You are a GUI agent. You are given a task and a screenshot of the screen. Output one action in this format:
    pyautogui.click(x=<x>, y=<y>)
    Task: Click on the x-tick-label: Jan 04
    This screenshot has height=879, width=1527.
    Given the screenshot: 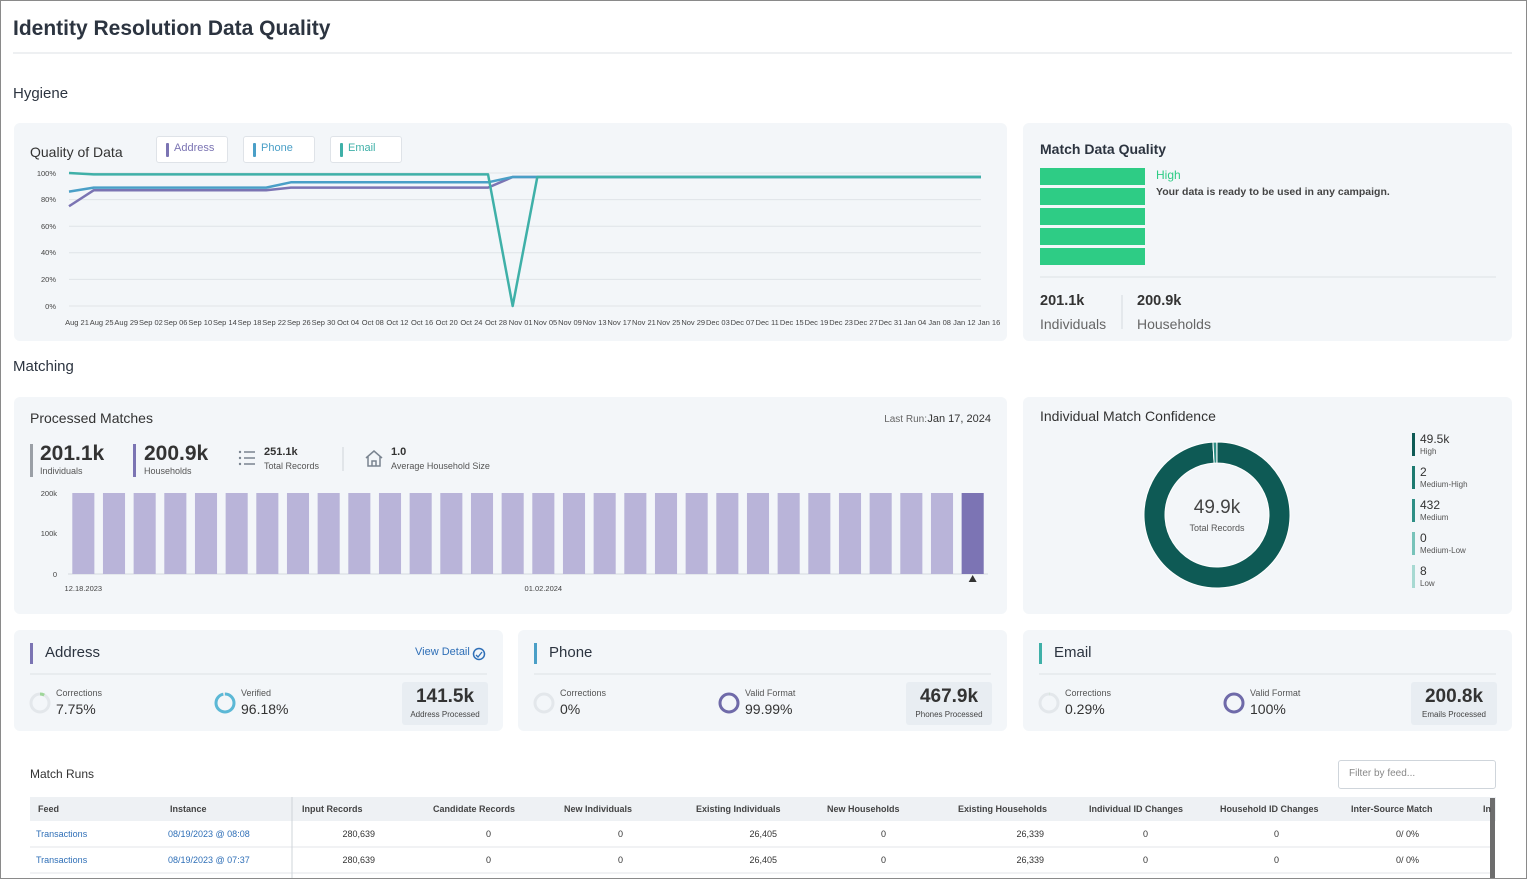 What is the action you would take?
    pyautogui.click(x=915, y=322)
    